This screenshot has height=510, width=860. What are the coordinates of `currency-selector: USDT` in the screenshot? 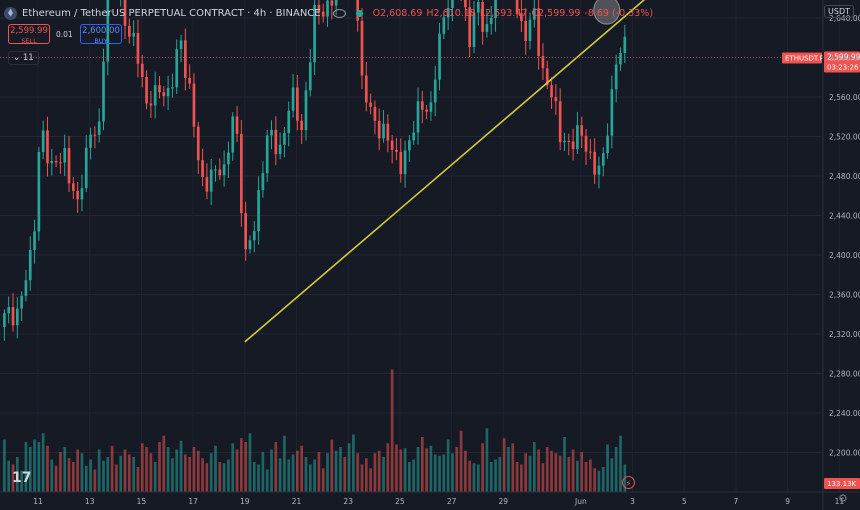 It's located at (839, 11).